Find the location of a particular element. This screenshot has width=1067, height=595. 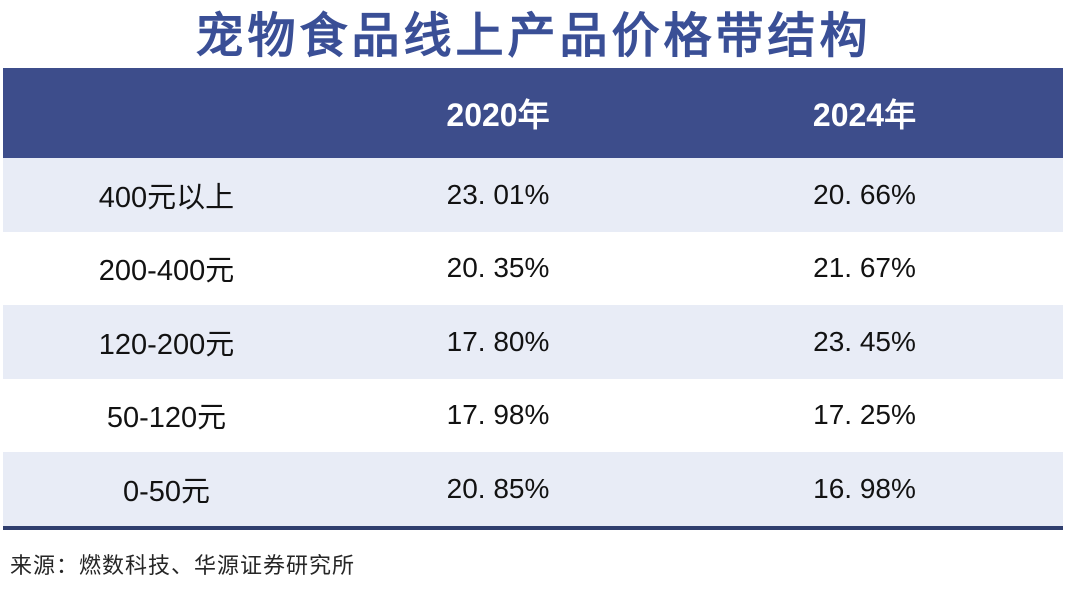

row-label: 200-400元 is located at coordinates (166, 271).